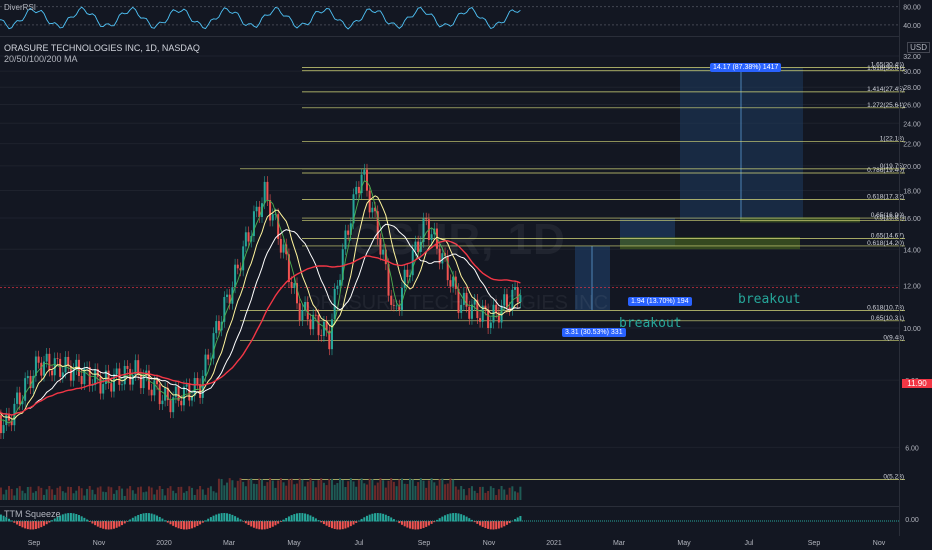 This screenshot has width=932, height=550. I want to click on currency-badge: USD, so click(918, 47).